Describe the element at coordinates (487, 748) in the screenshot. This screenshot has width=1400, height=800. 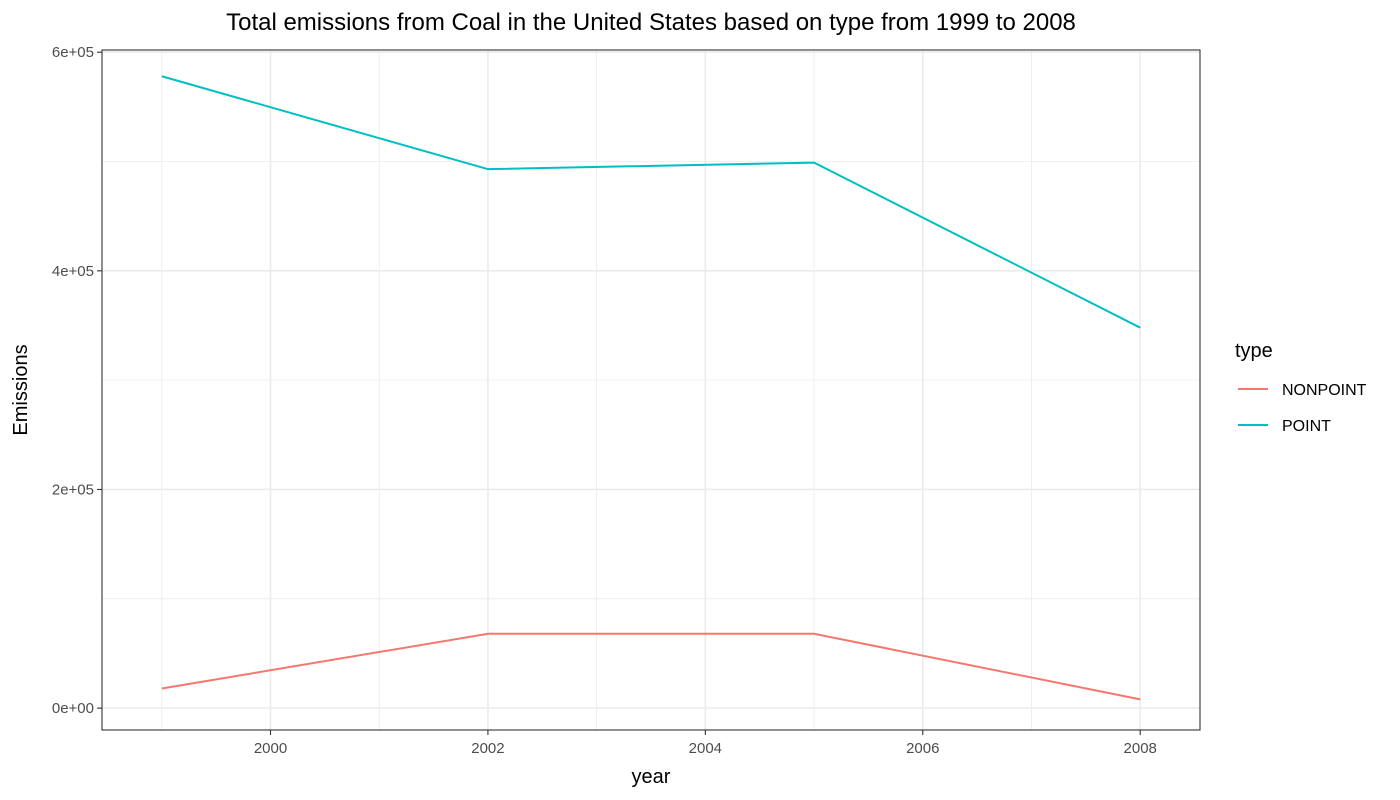
I see `x-tick-label: 2002` at that location.